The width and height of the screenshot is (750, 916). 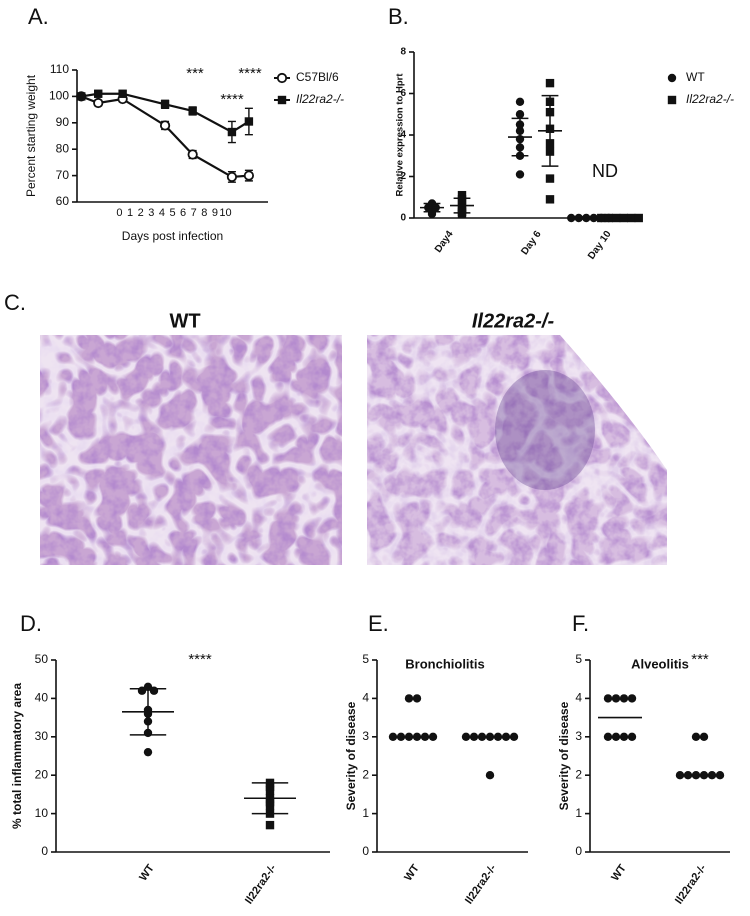 What do you see at coordinates (194, 213) in the screenshot?
I see `x-tick-label: 7` at bounding box center [194, 213].